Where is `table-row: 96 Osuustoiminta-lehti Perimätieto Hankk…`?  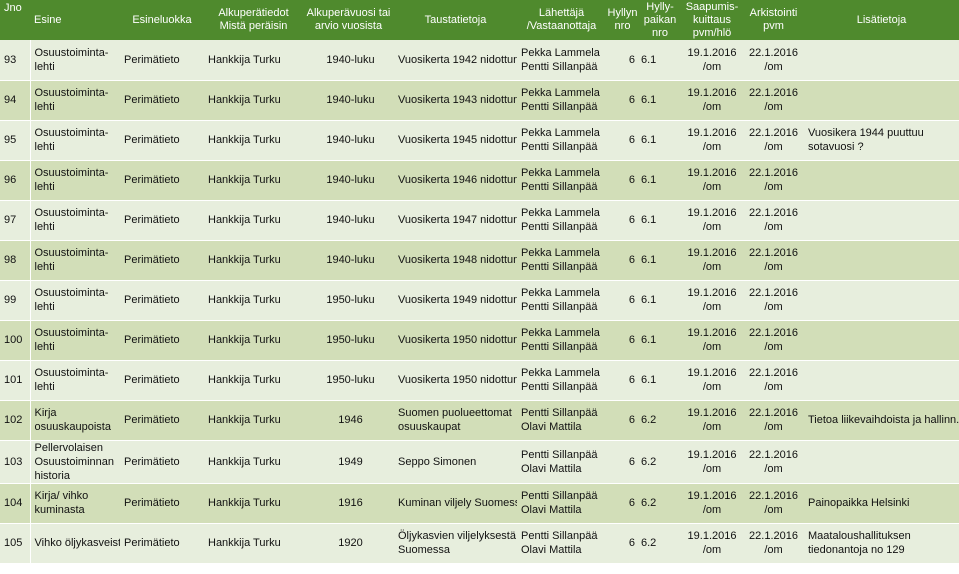 table-row: 96 Osuustoiminta-lehti Perimätieto Hankk… is located at coordinates (479, 180).